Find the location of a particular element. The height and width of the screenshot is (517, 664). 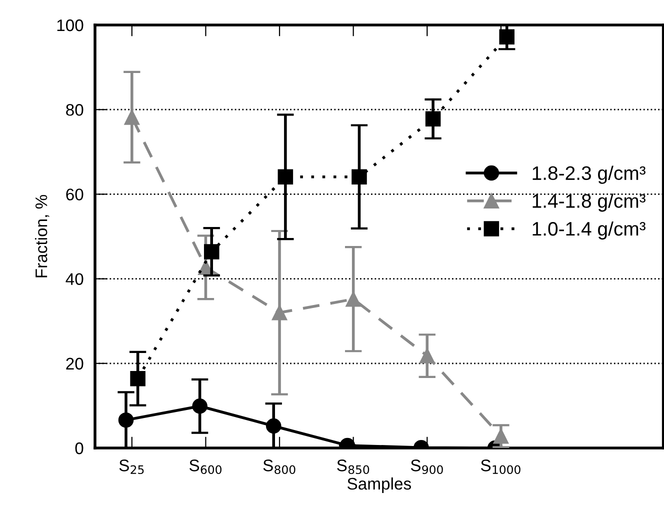

legend-label: 1.4-1.8 g/cm³ is located at coordinates (589, 203).